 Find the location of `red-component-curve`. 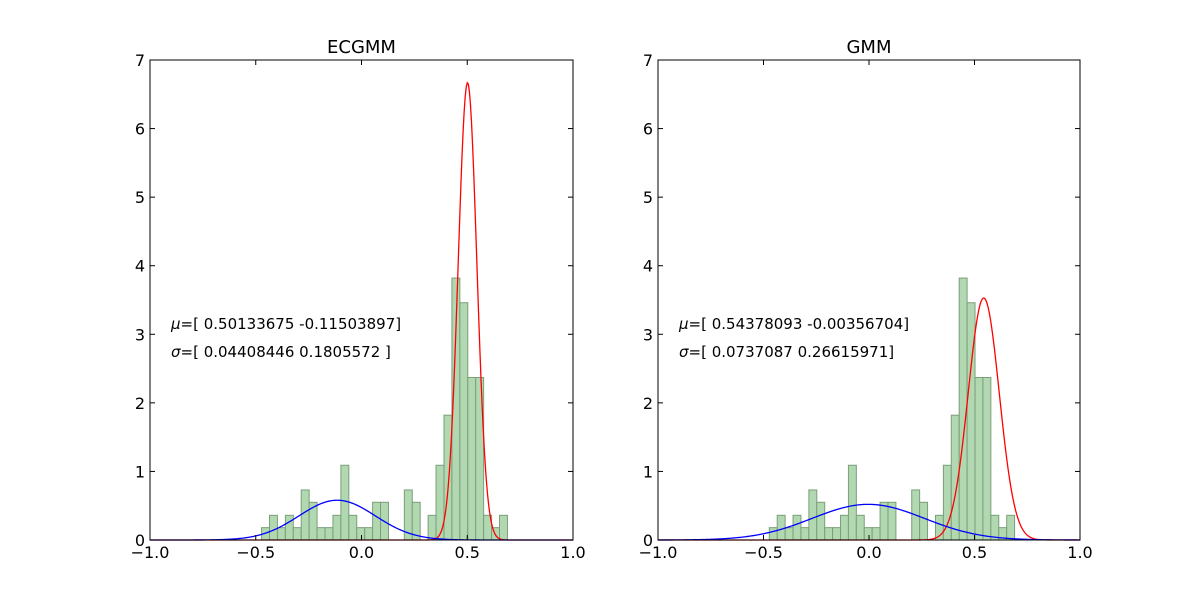

red-component-curve is located at coordinates (869, 419).